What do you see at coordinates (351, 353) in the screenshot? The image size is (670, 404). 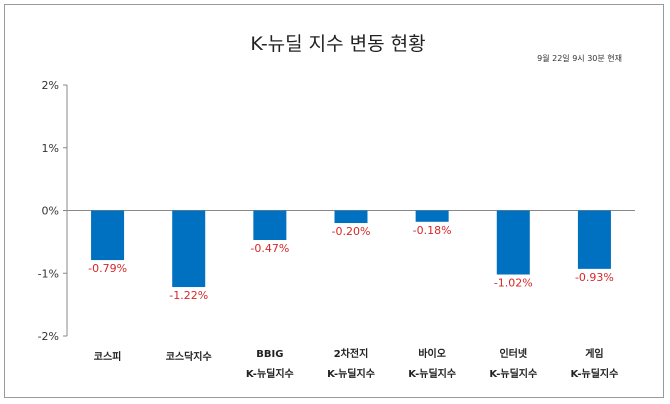 I see `category-label: 2차전지` at bounding box center [351, 353].